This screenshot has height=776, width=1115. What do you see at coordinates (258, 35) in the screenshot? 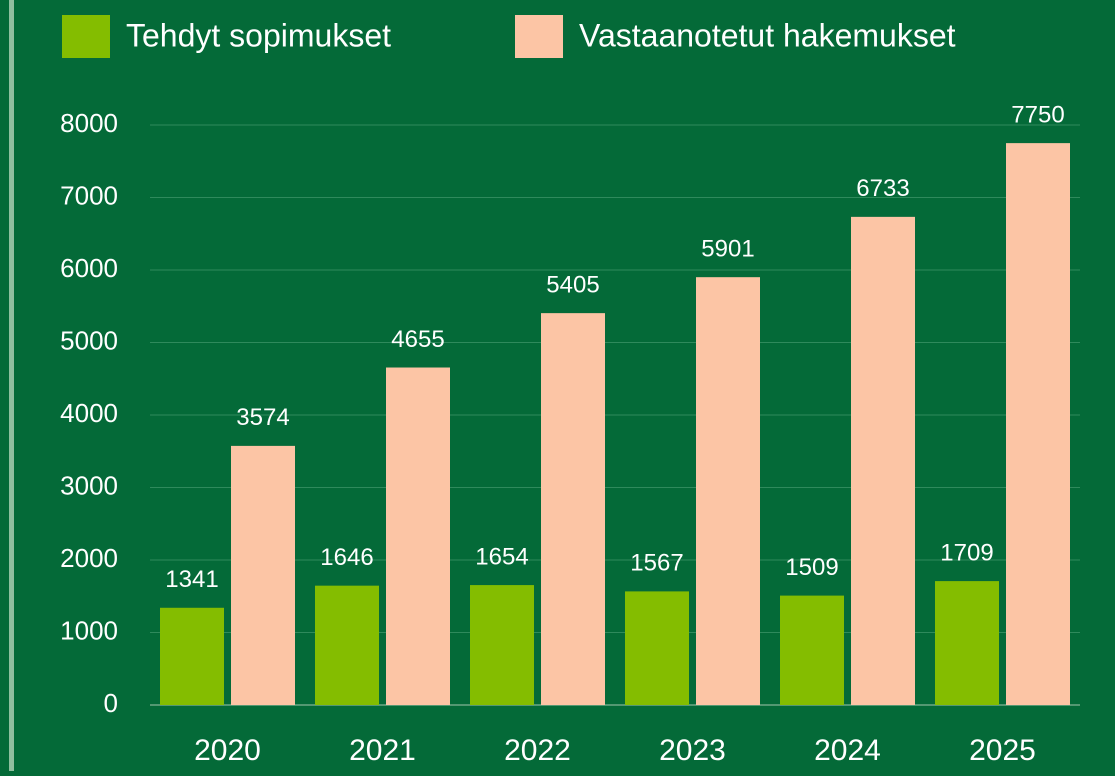
I see `legend-label: Tehdyt sopimukset` at bounding box center [258, 35].